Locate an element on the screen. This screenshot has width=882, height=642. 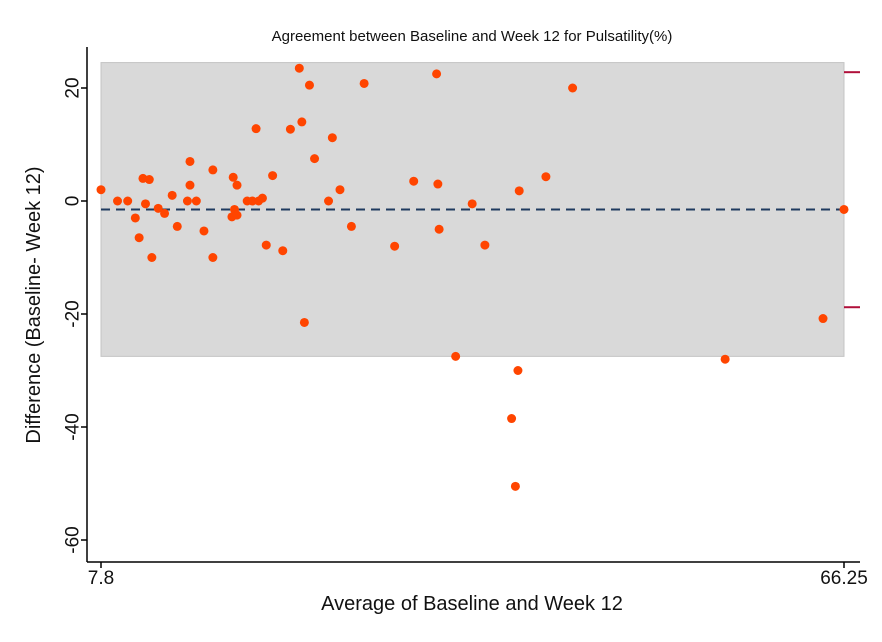
y-tick-label-2: -20 is located at coordinates (73, 313).